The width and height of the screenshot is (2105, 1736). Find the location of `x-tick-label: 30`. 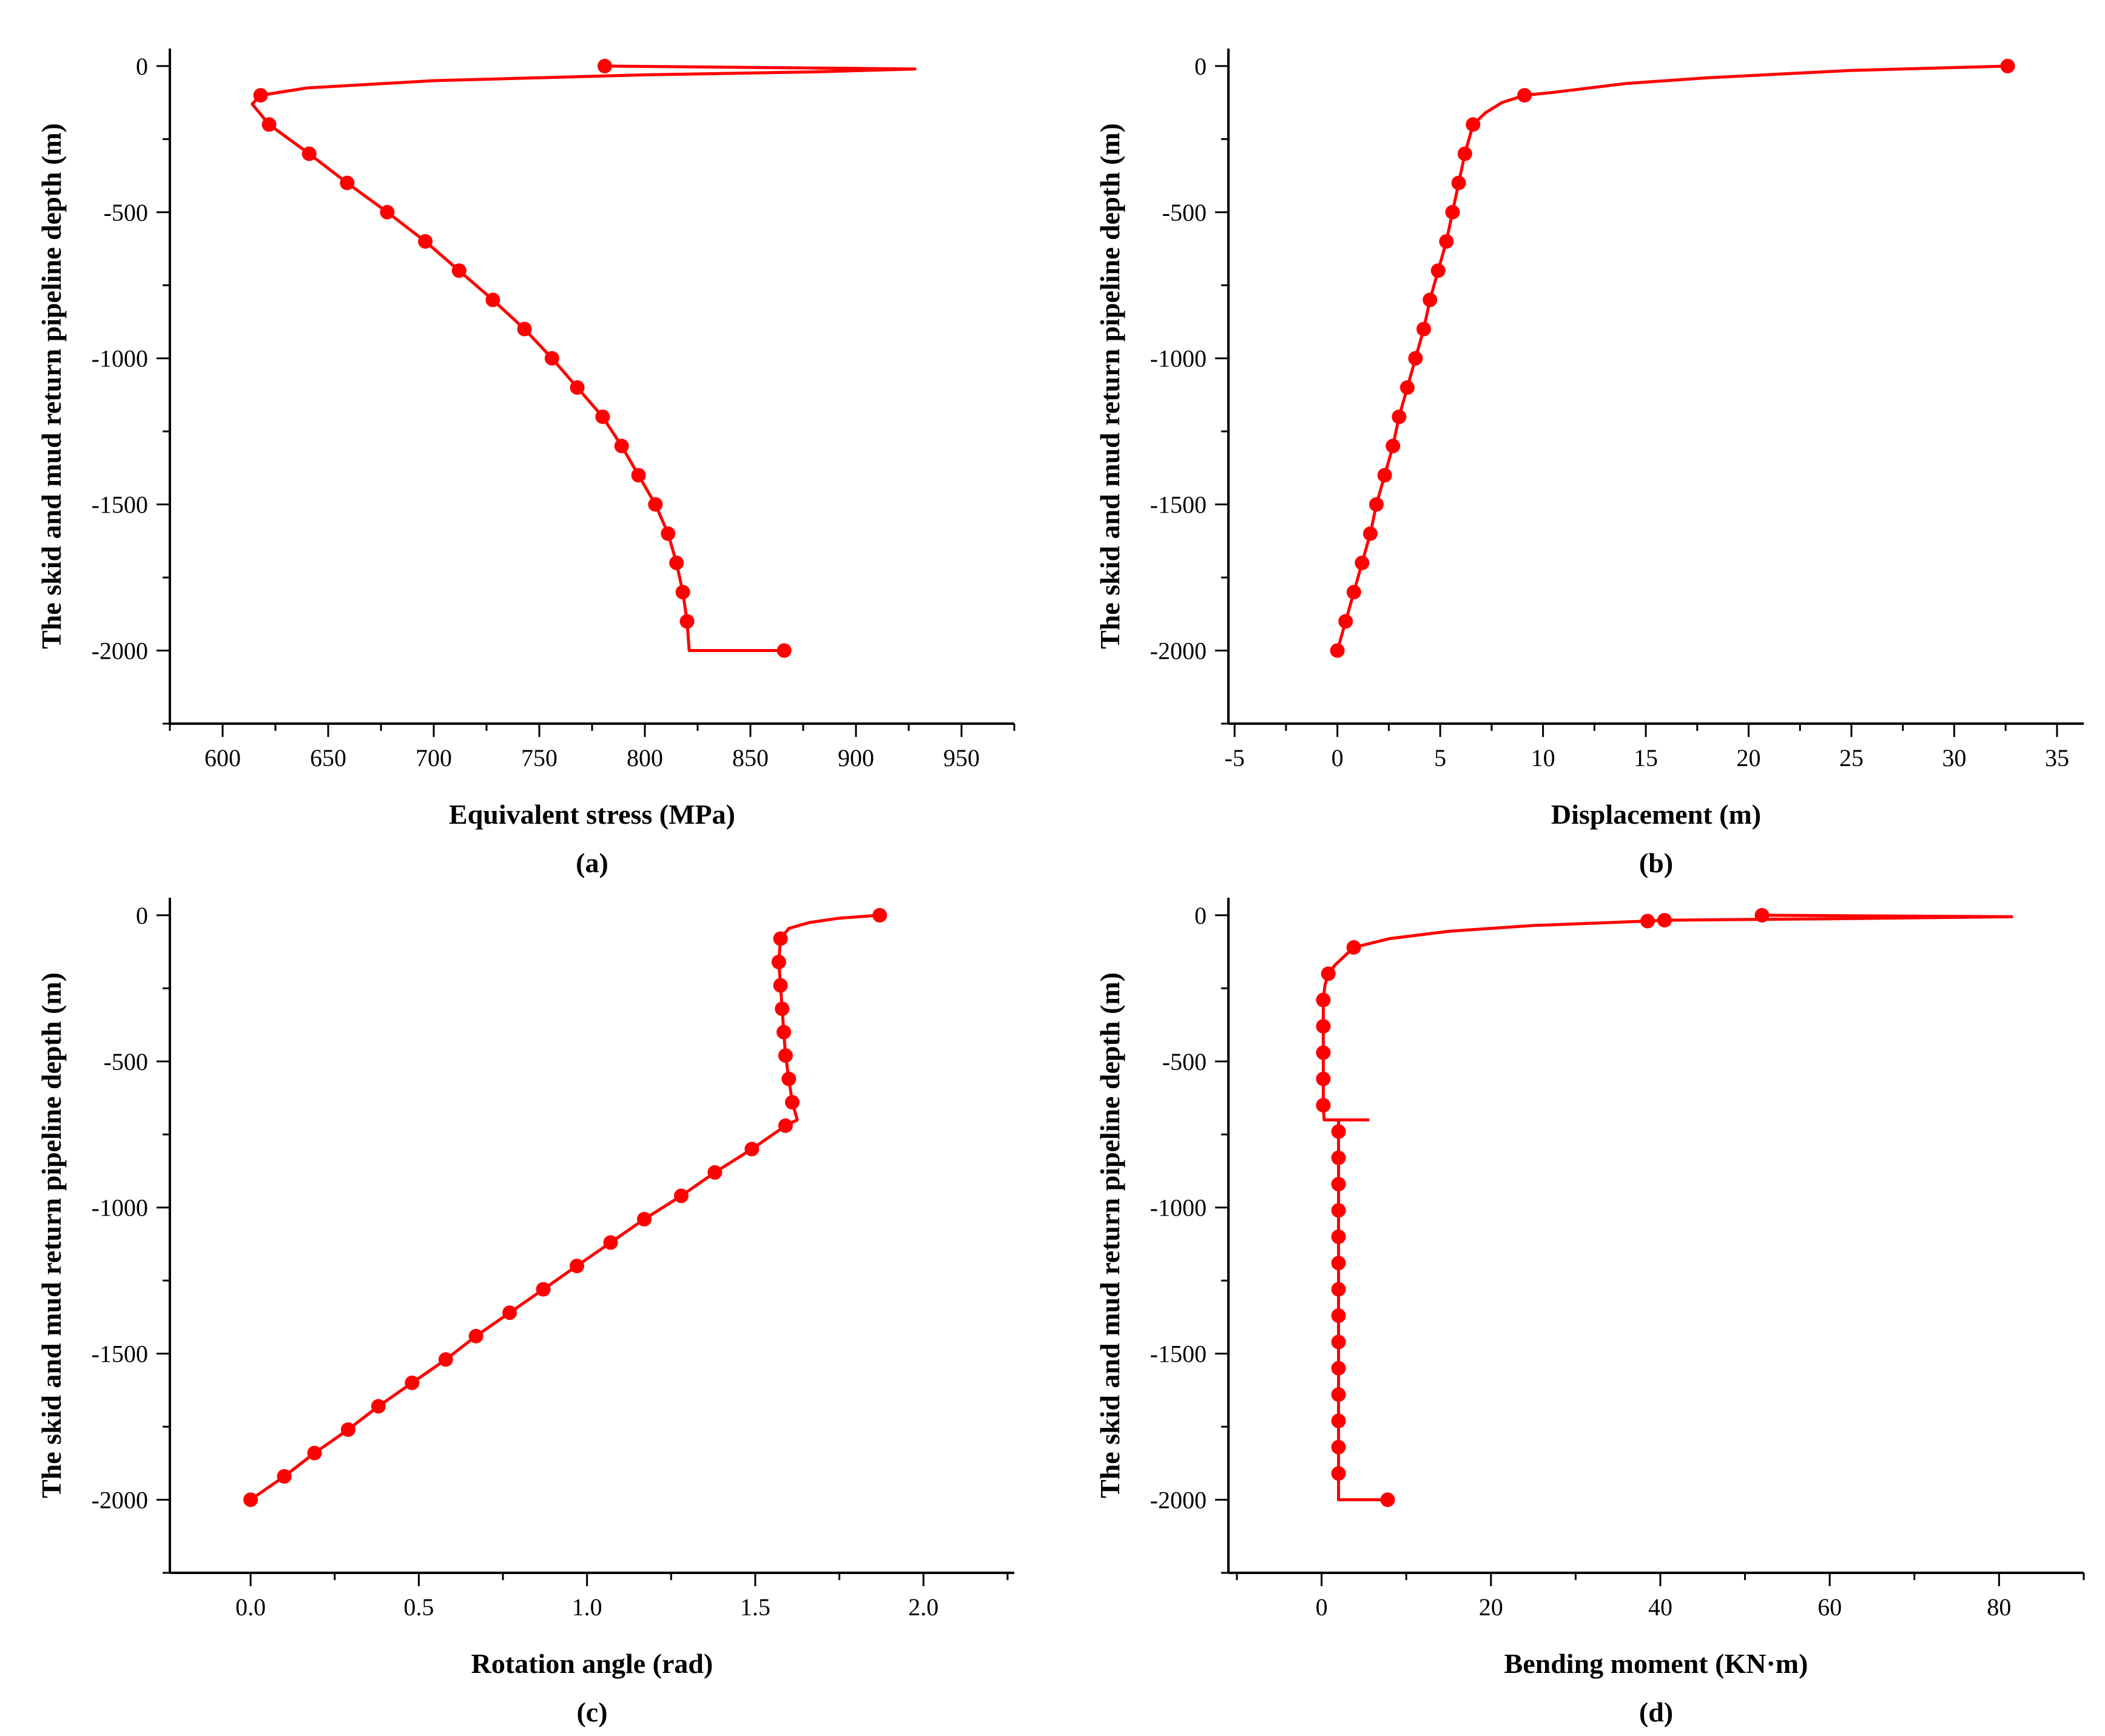

x-tick-label: 30 is located at coordinates (1954, 758).